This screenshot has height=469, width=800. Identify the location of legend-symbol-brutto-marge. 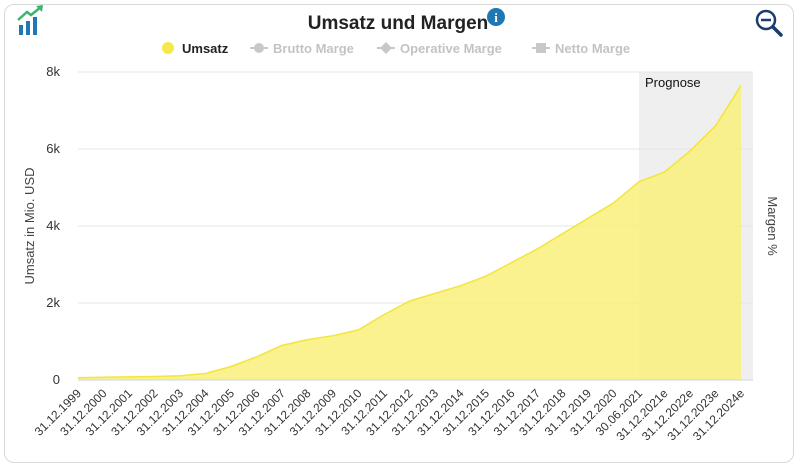
(259, 48).